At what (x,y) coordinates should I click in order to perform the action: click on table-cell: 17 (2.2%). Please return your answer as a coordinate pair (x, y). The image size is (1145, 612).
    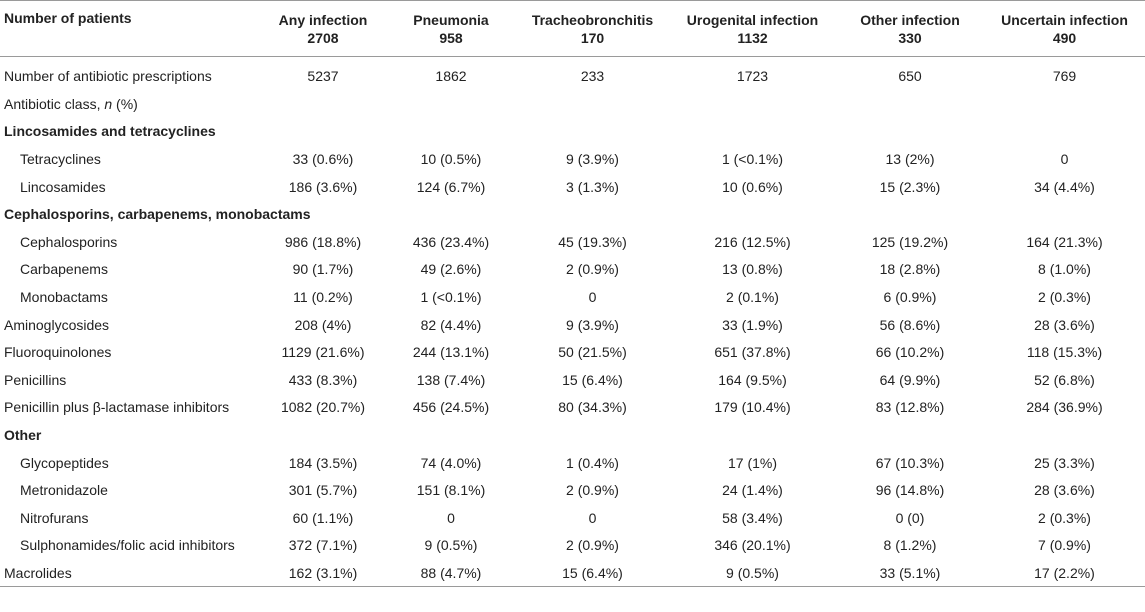
    Looking at the image, I should click on (1064, 573).